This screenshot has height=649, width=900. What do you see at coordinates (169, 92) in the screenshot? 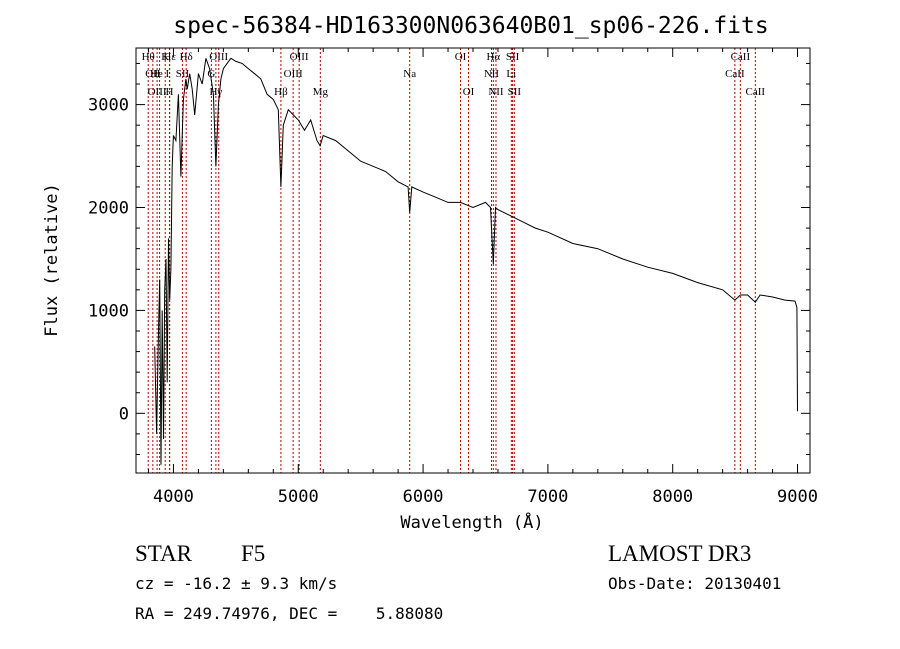
I see `line-label: H` at bounding box center [169, 92].